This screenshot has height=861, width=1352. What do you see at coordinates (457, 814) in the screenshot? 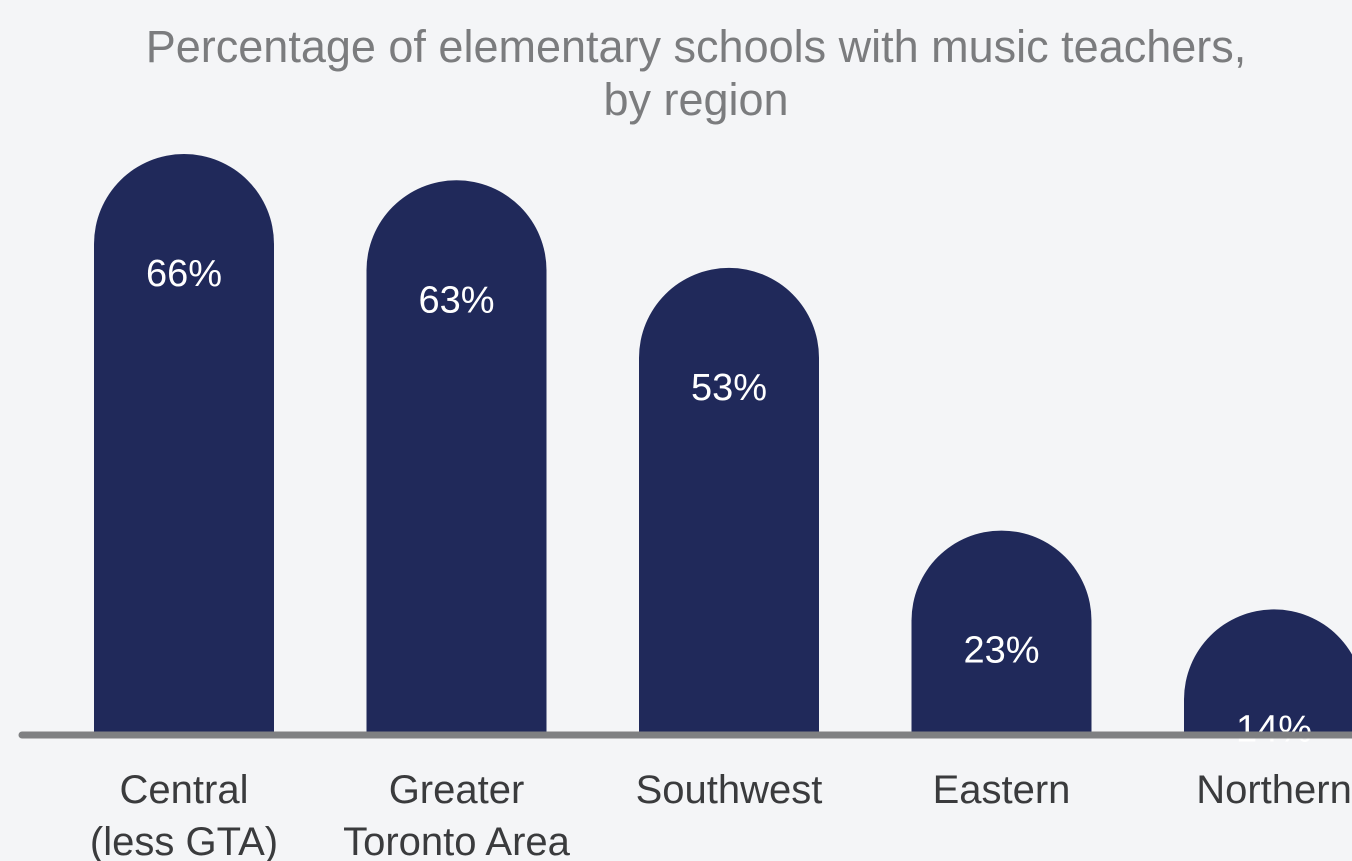
I see `category-label-1: Greater Toronto Area` at bounding box center [457, 814].